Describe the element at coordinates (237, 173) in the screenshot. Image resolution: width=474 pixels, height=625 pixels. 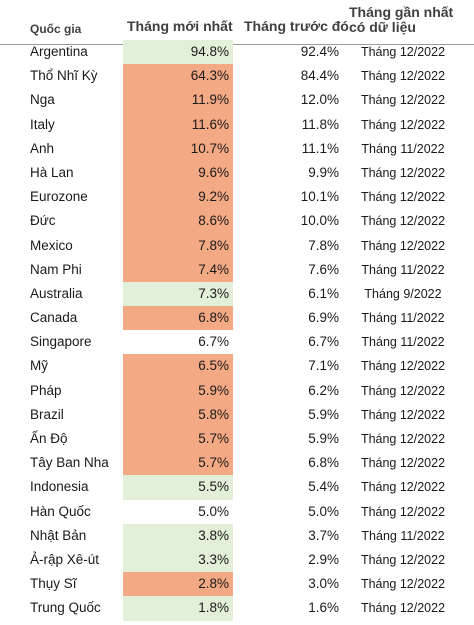
I see `table-row: Hà Lan 9.6% 9.9% Tháng 12/2022` at that location.